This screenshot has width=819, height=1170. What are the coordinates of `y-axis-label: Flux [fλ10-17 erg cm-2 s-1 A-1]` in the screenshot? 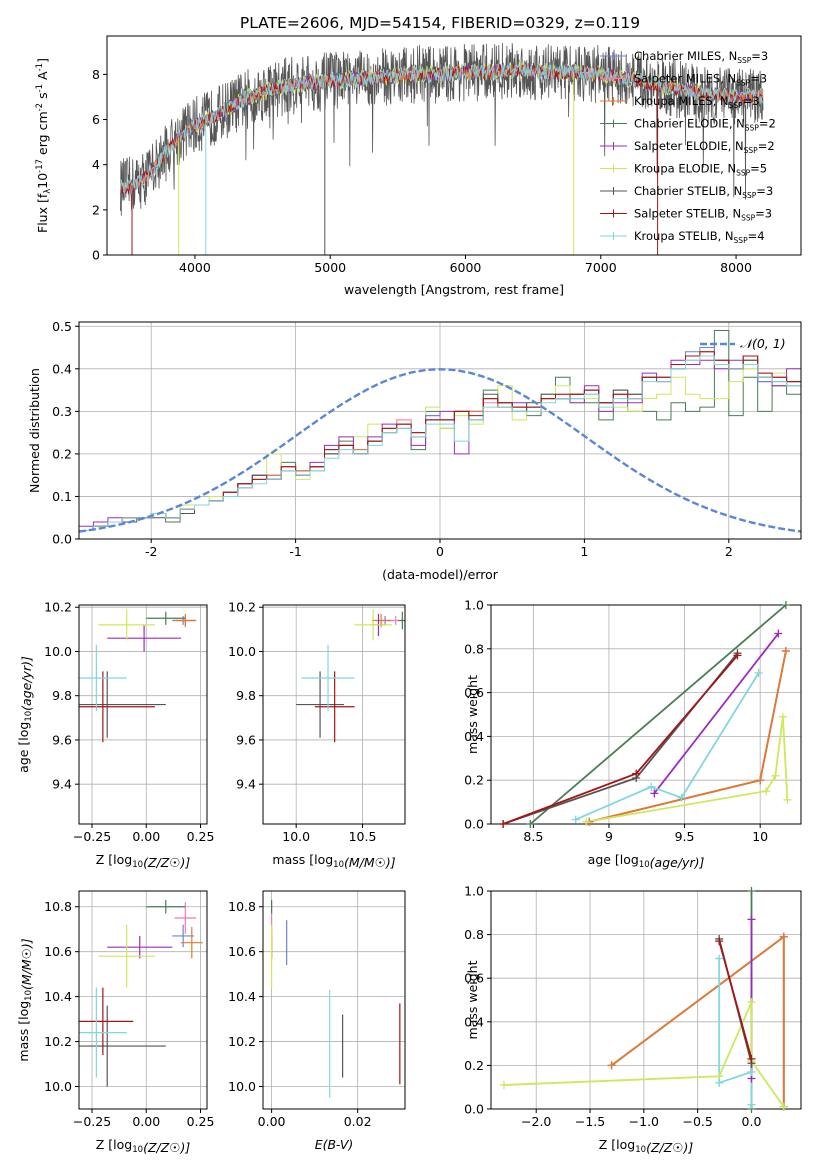 It's located at (44, 145).